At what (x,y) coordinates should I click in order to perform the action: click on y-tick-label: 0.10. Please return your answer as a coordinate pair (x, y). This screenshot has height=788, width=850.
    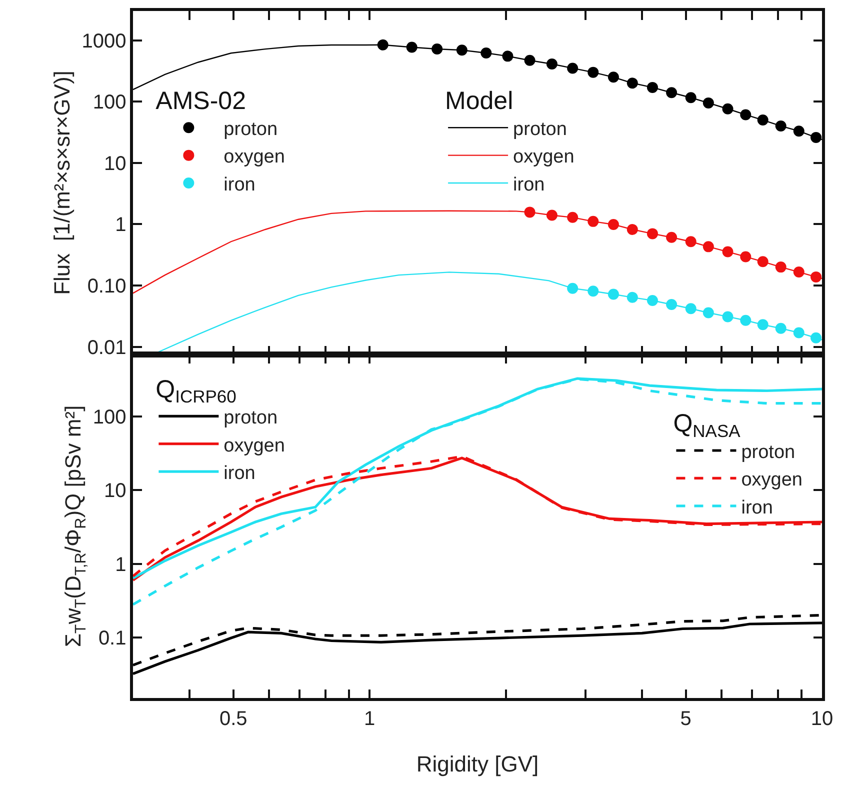
    Looking at the image, I should click on (106, 287).